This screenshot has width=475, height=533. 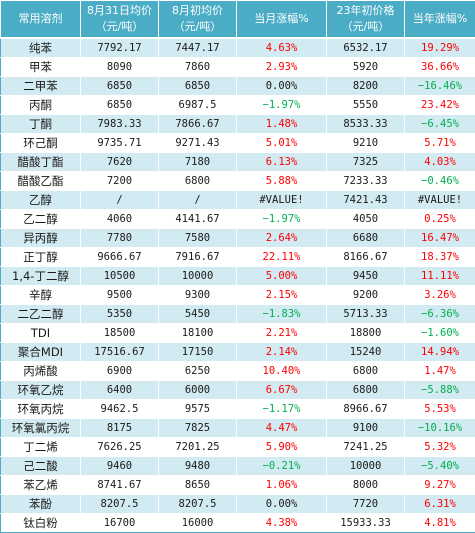 I want to click on monthly-change-cell: 1.06%, so click(x=282, y=485).